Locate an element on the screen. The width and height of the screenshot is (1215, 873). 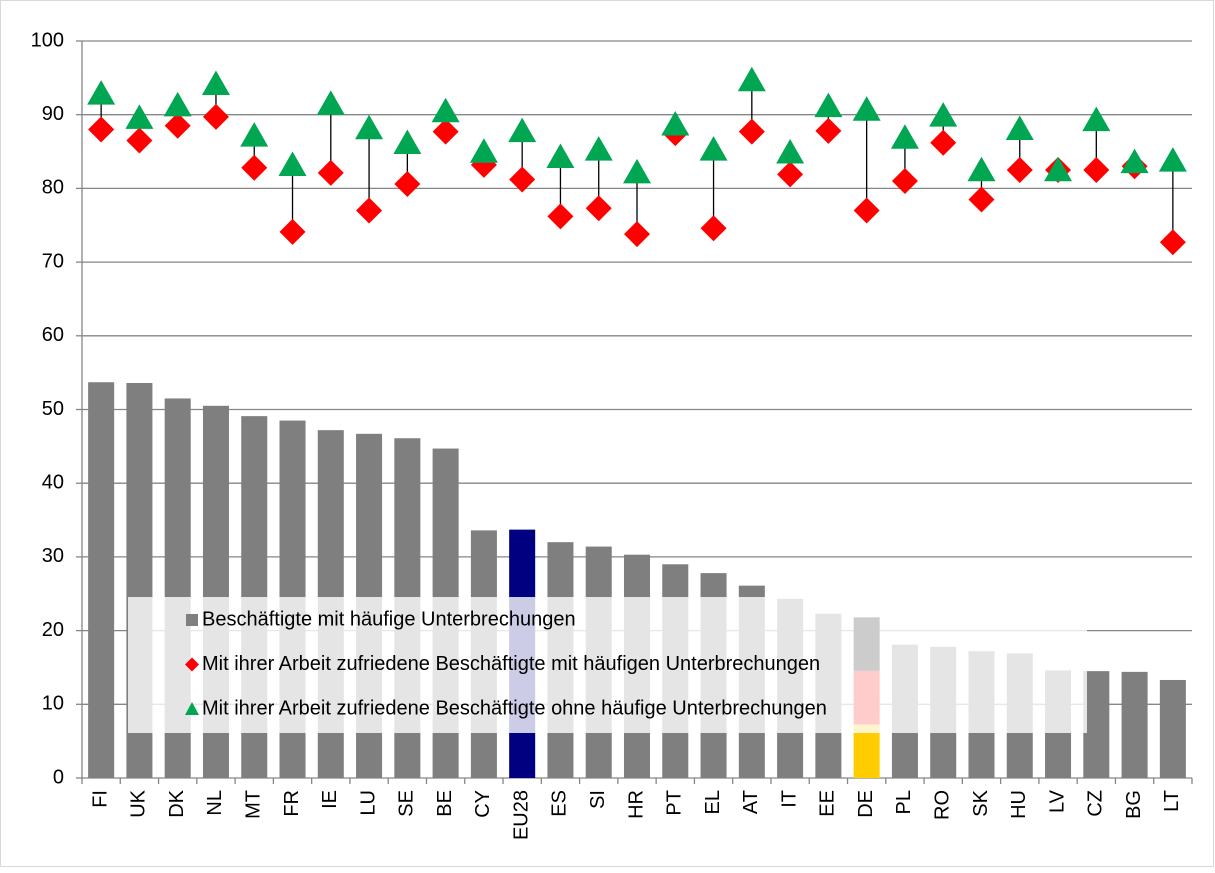
y-tick-label: 10 is located at coordinates (53, 704).